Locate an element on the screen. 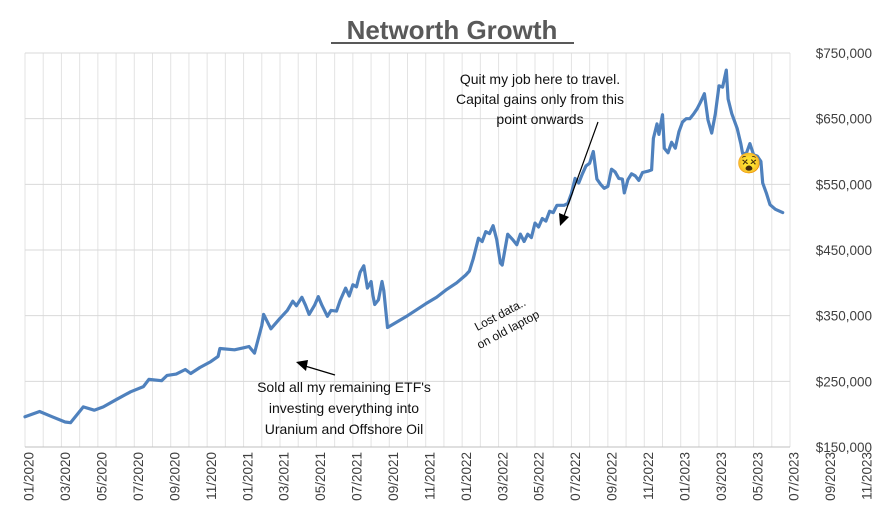 This screenshot has height=521, width=877. x-tick-label: 11/2020 is located at coordinates (211, 476).